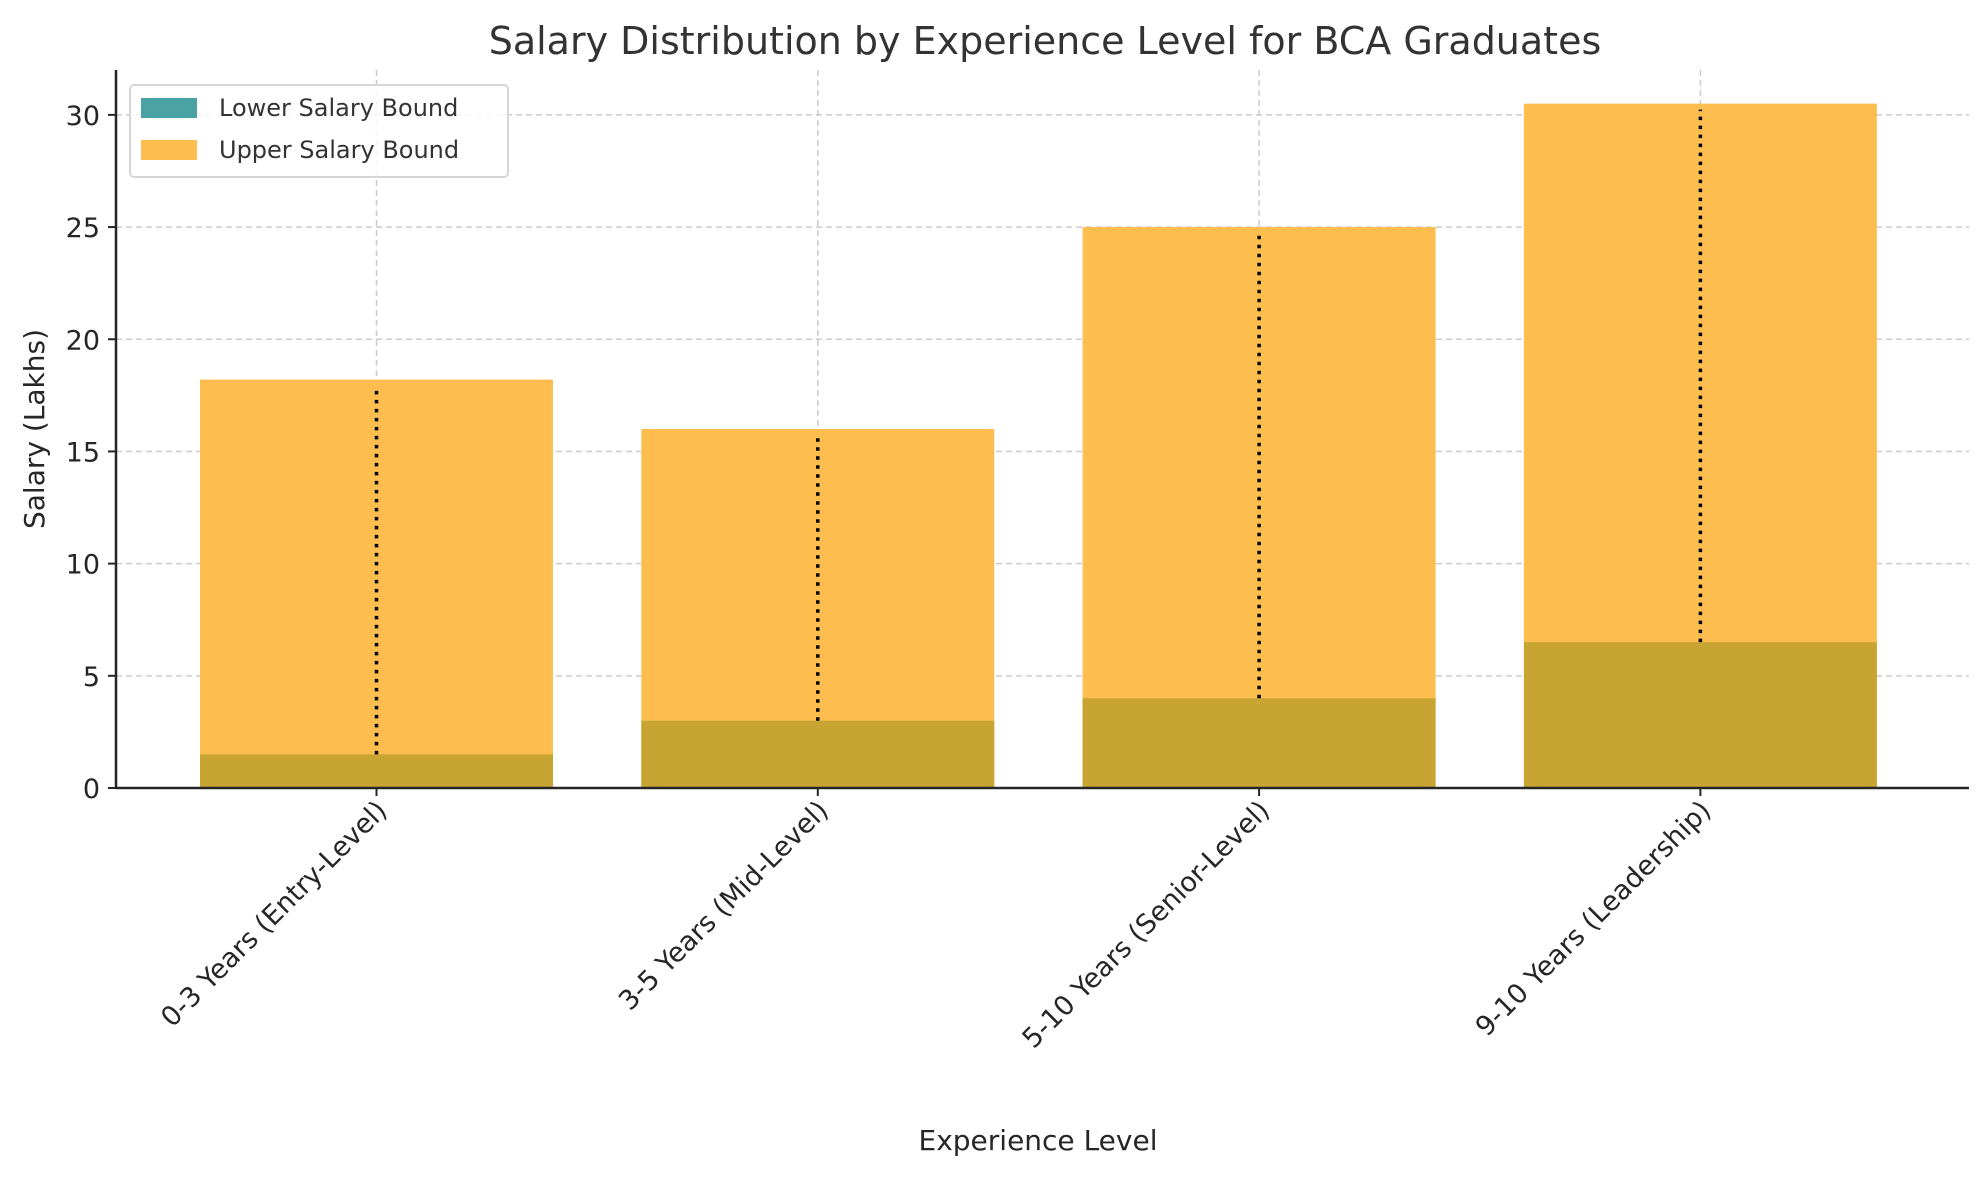 The height and width of the screenshot is (1180, 1979). What do you see at coordinates (1038, 715) in the screenshot?
I see `lower-bound-bars` at bounding box center [1038, 715].